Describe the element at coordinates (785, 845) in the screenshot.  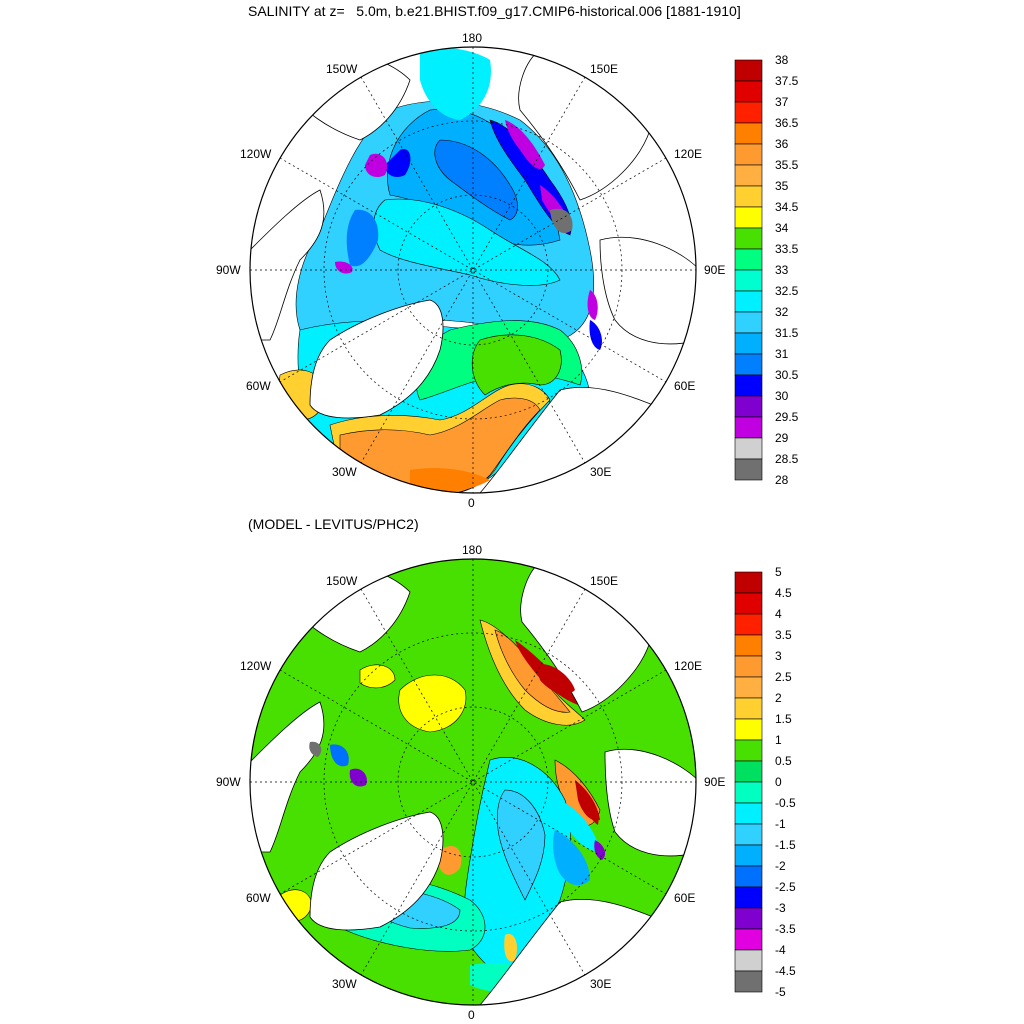
I see `colorbar-label: -1.5` at that location.